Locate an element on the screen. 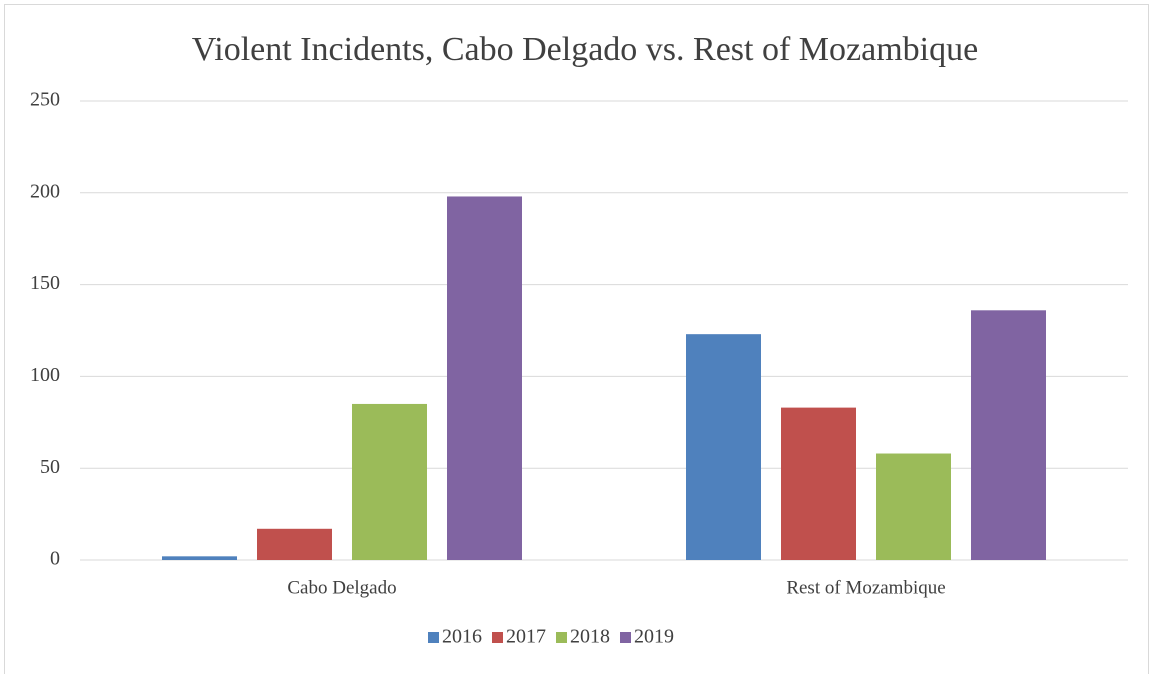 The image size is (1153, 674). y-tick-label: 0 is located at coordinates (55, 559).